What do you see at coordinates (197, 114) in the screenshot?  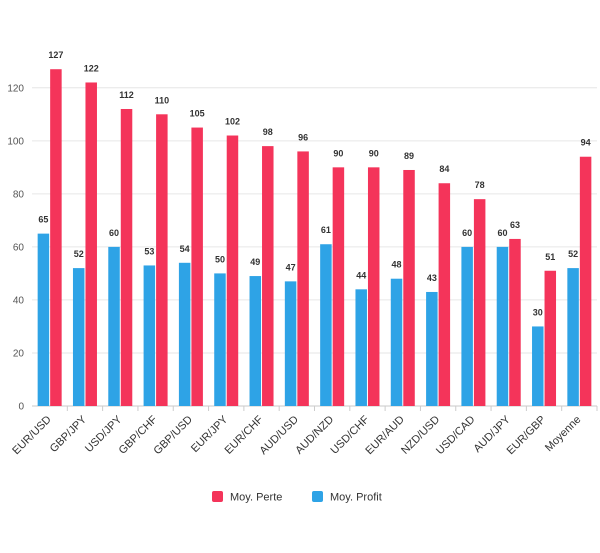 I see `data-label-perte: 105` at bounding box center [197, 114].